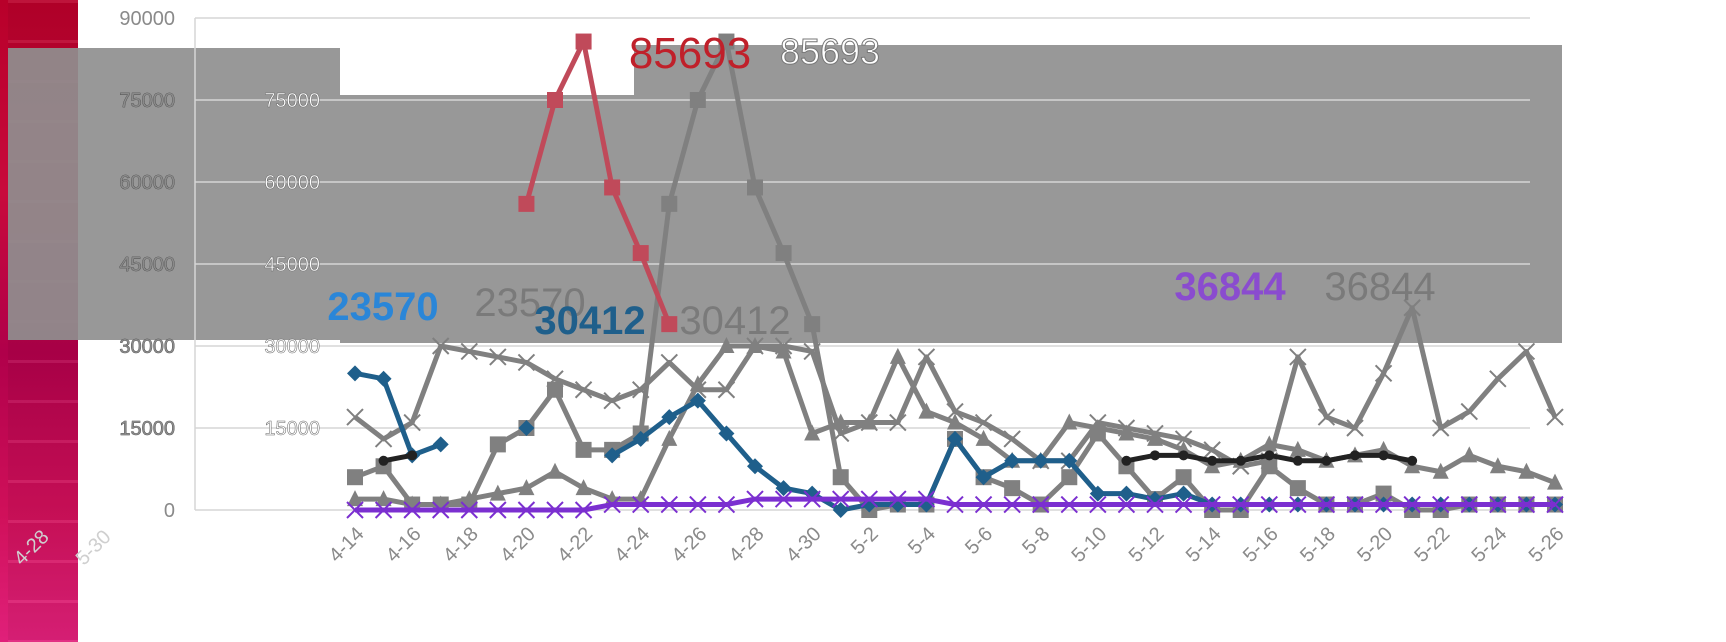 This screenshot has height=642, width=1726. What do you see at coordinates (147, 101) in the screenshot?
I see `y-tick-label: 75000` at bounding box center [147, 101].